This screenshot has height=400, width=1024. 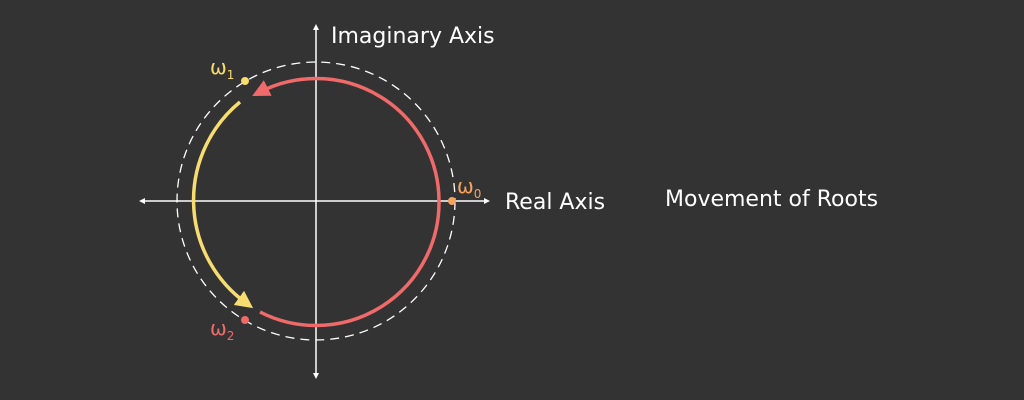 I want to click on omega1-point, so click(x=245, y=81).